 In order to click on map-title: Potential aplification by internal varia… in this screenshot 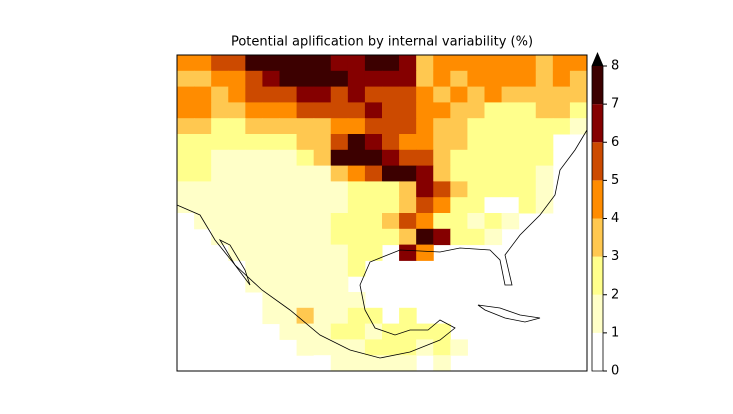, I will do `click(382, 42)`.